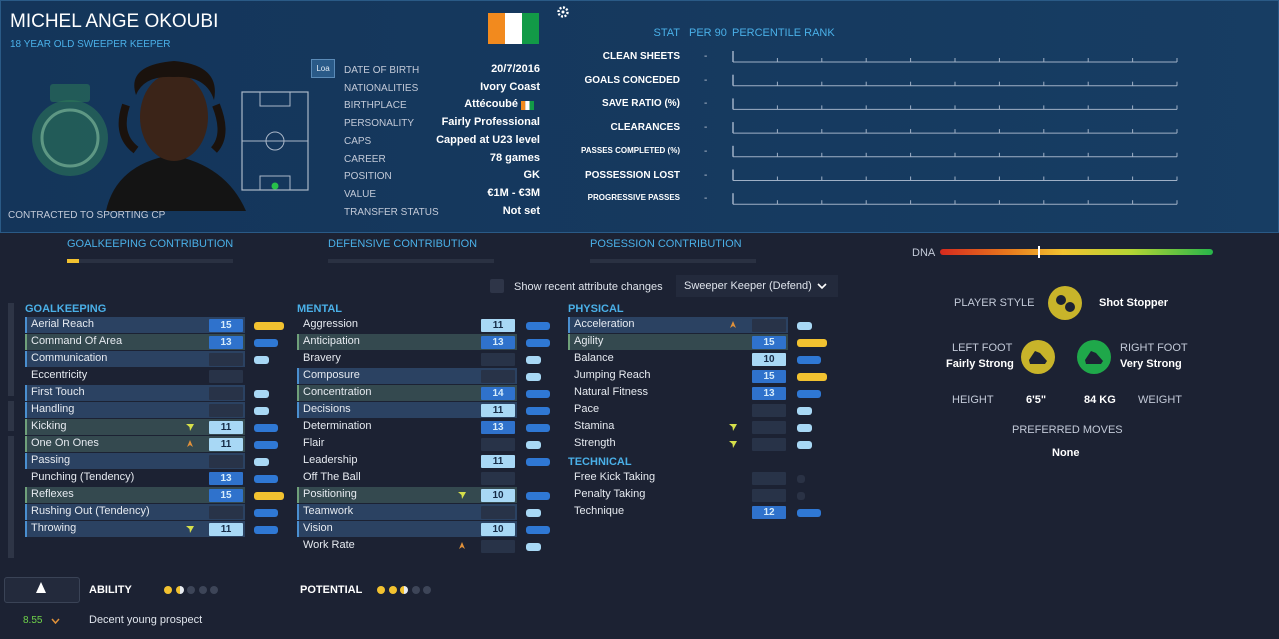 This screenshot has height=639, width=1279. I want to click on arrow-shape, so click(733, 444).